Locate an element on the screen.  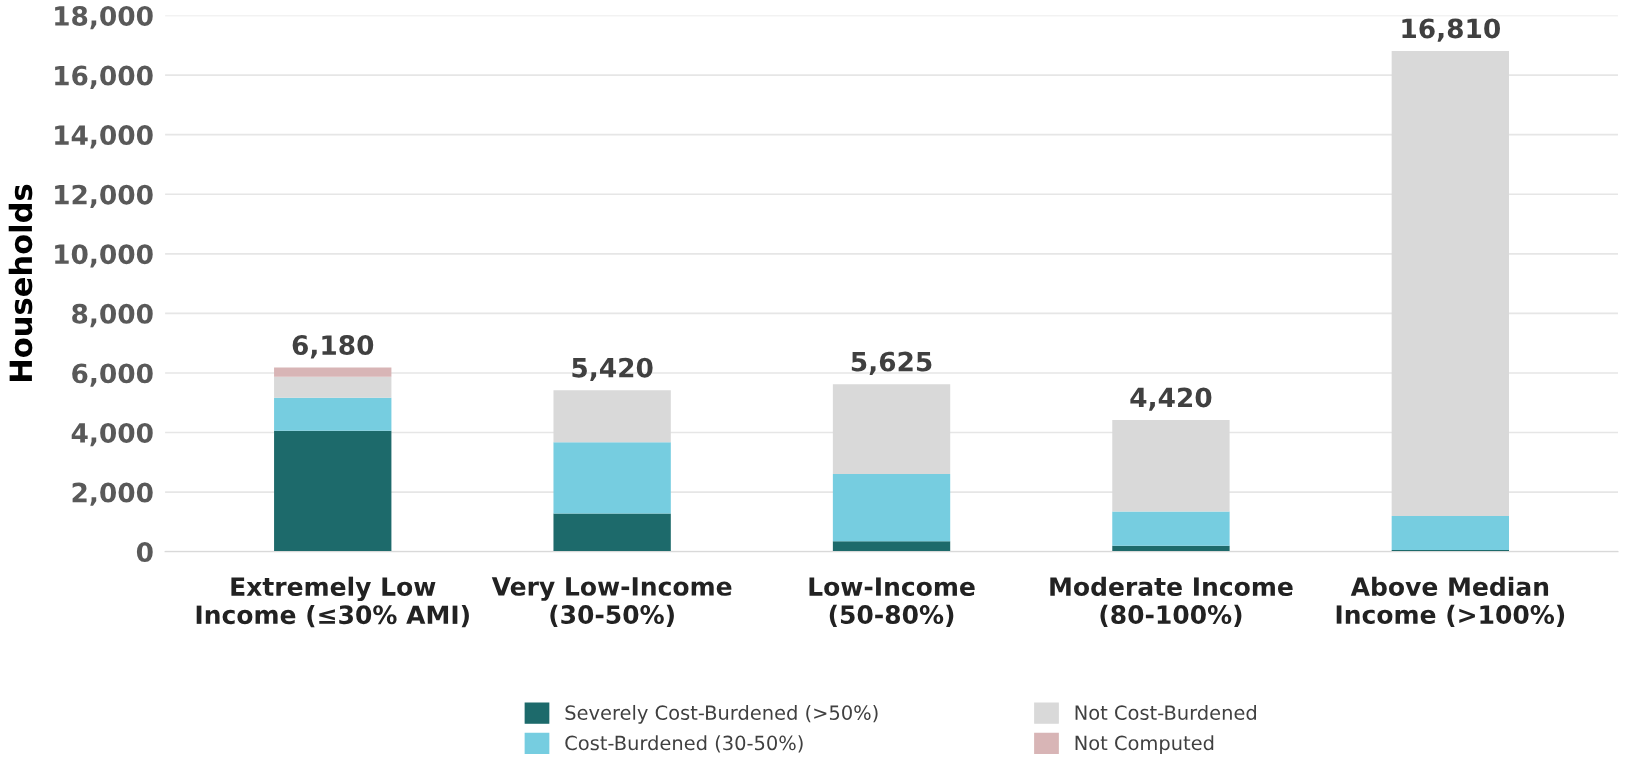
y-tick-label: 6,000 is located at coordinates (112, 375).